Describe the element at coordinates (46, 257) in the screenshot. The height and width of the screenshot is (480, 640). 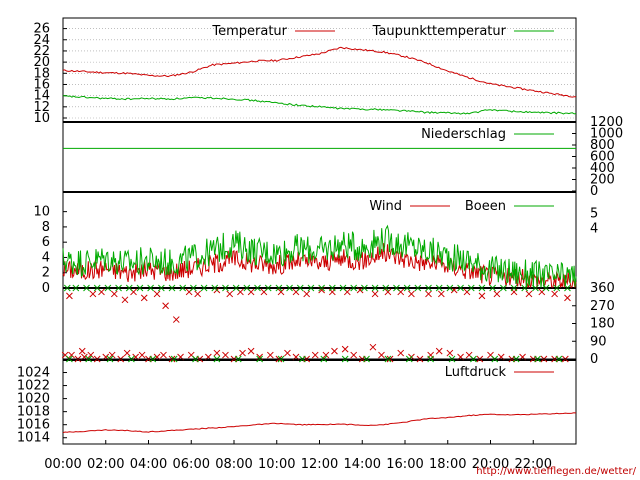
I see `y-tick-label: 4` at that location.